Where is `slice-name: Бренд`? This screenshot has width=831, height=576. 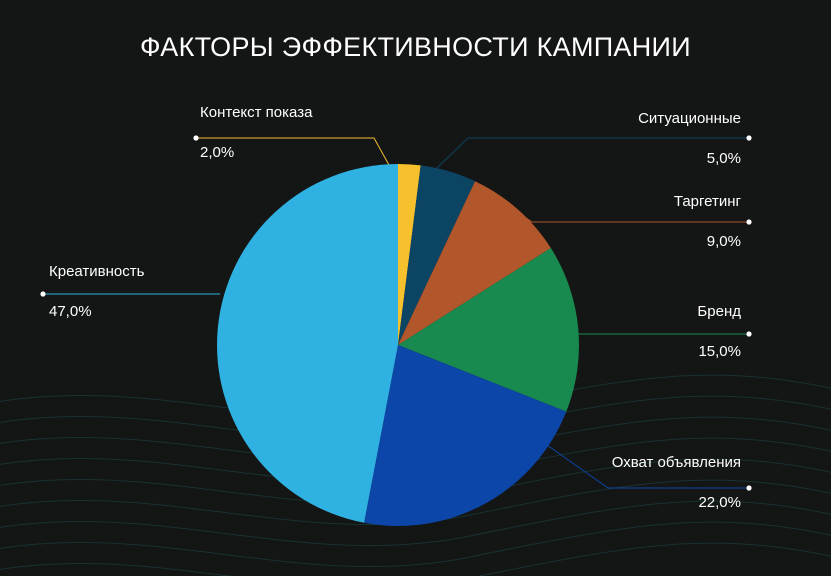 slice-name: Бренд is located at coordinates (719, 311).